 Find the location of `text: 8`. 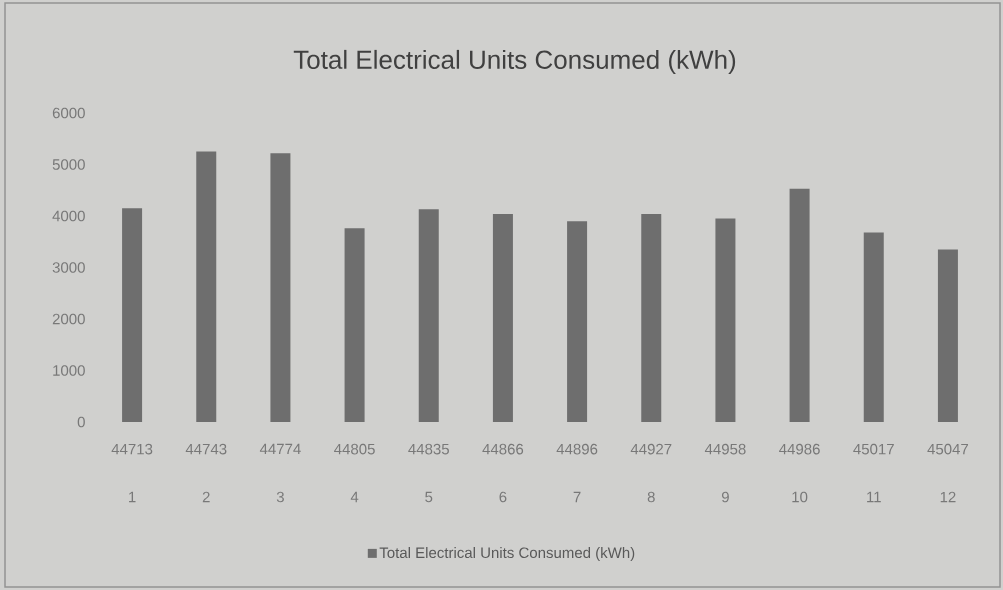

text: 8 is located at coordinates (651, 497).